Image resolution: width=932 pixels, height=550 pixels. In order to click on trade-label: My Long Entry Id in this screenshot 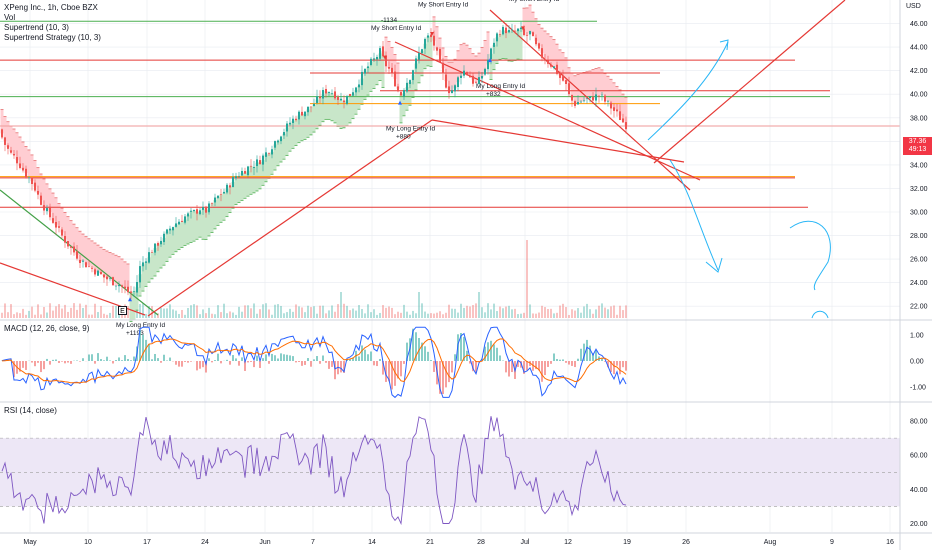, I will do `click(501, 86)`.